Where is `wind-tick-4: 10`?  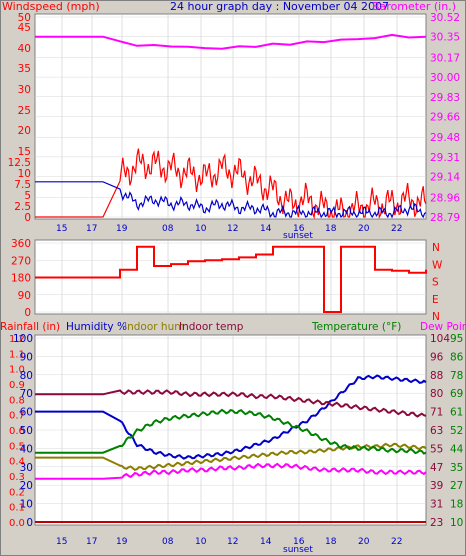
wind-tick-4: 10 is located at coordinates (24, 174).